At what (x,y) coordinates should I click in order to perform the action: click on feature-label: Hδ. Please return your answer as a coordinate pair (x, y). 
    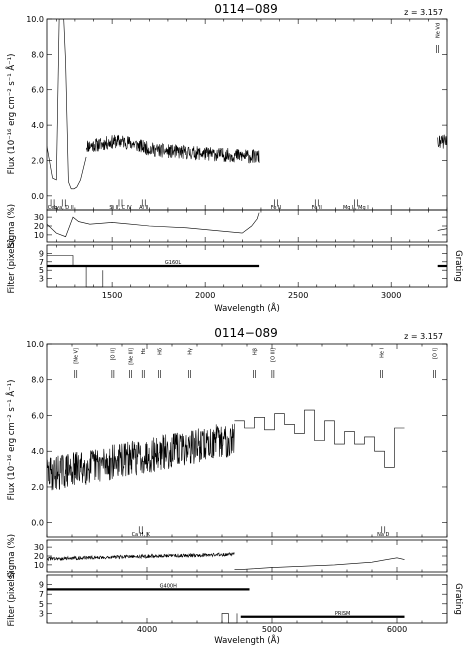
    Looking at the image, I should click on (160, 351).